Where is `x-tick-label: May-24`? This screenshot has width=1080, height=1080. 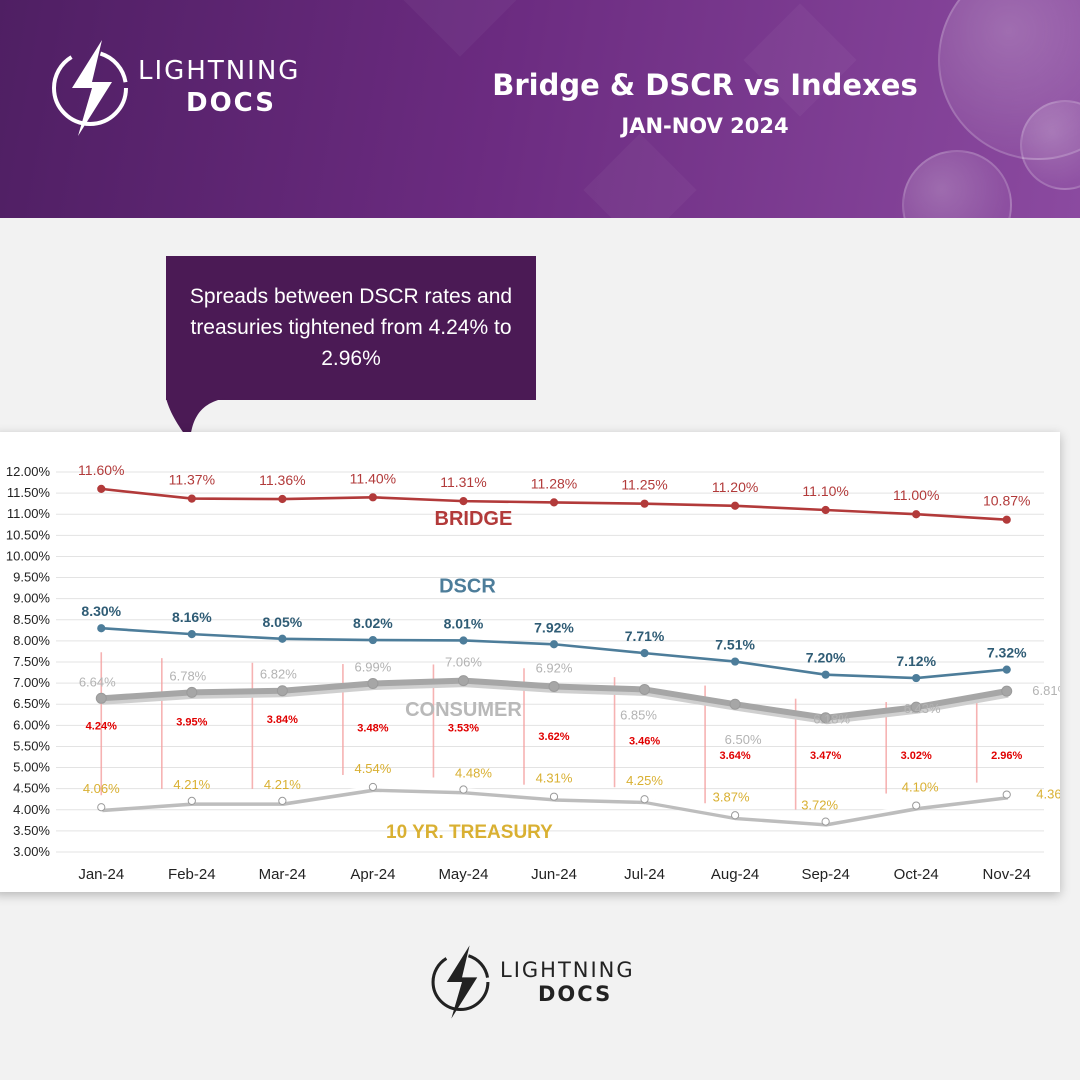 x-tick-label: May-24 is located at coordinates (463, 874).